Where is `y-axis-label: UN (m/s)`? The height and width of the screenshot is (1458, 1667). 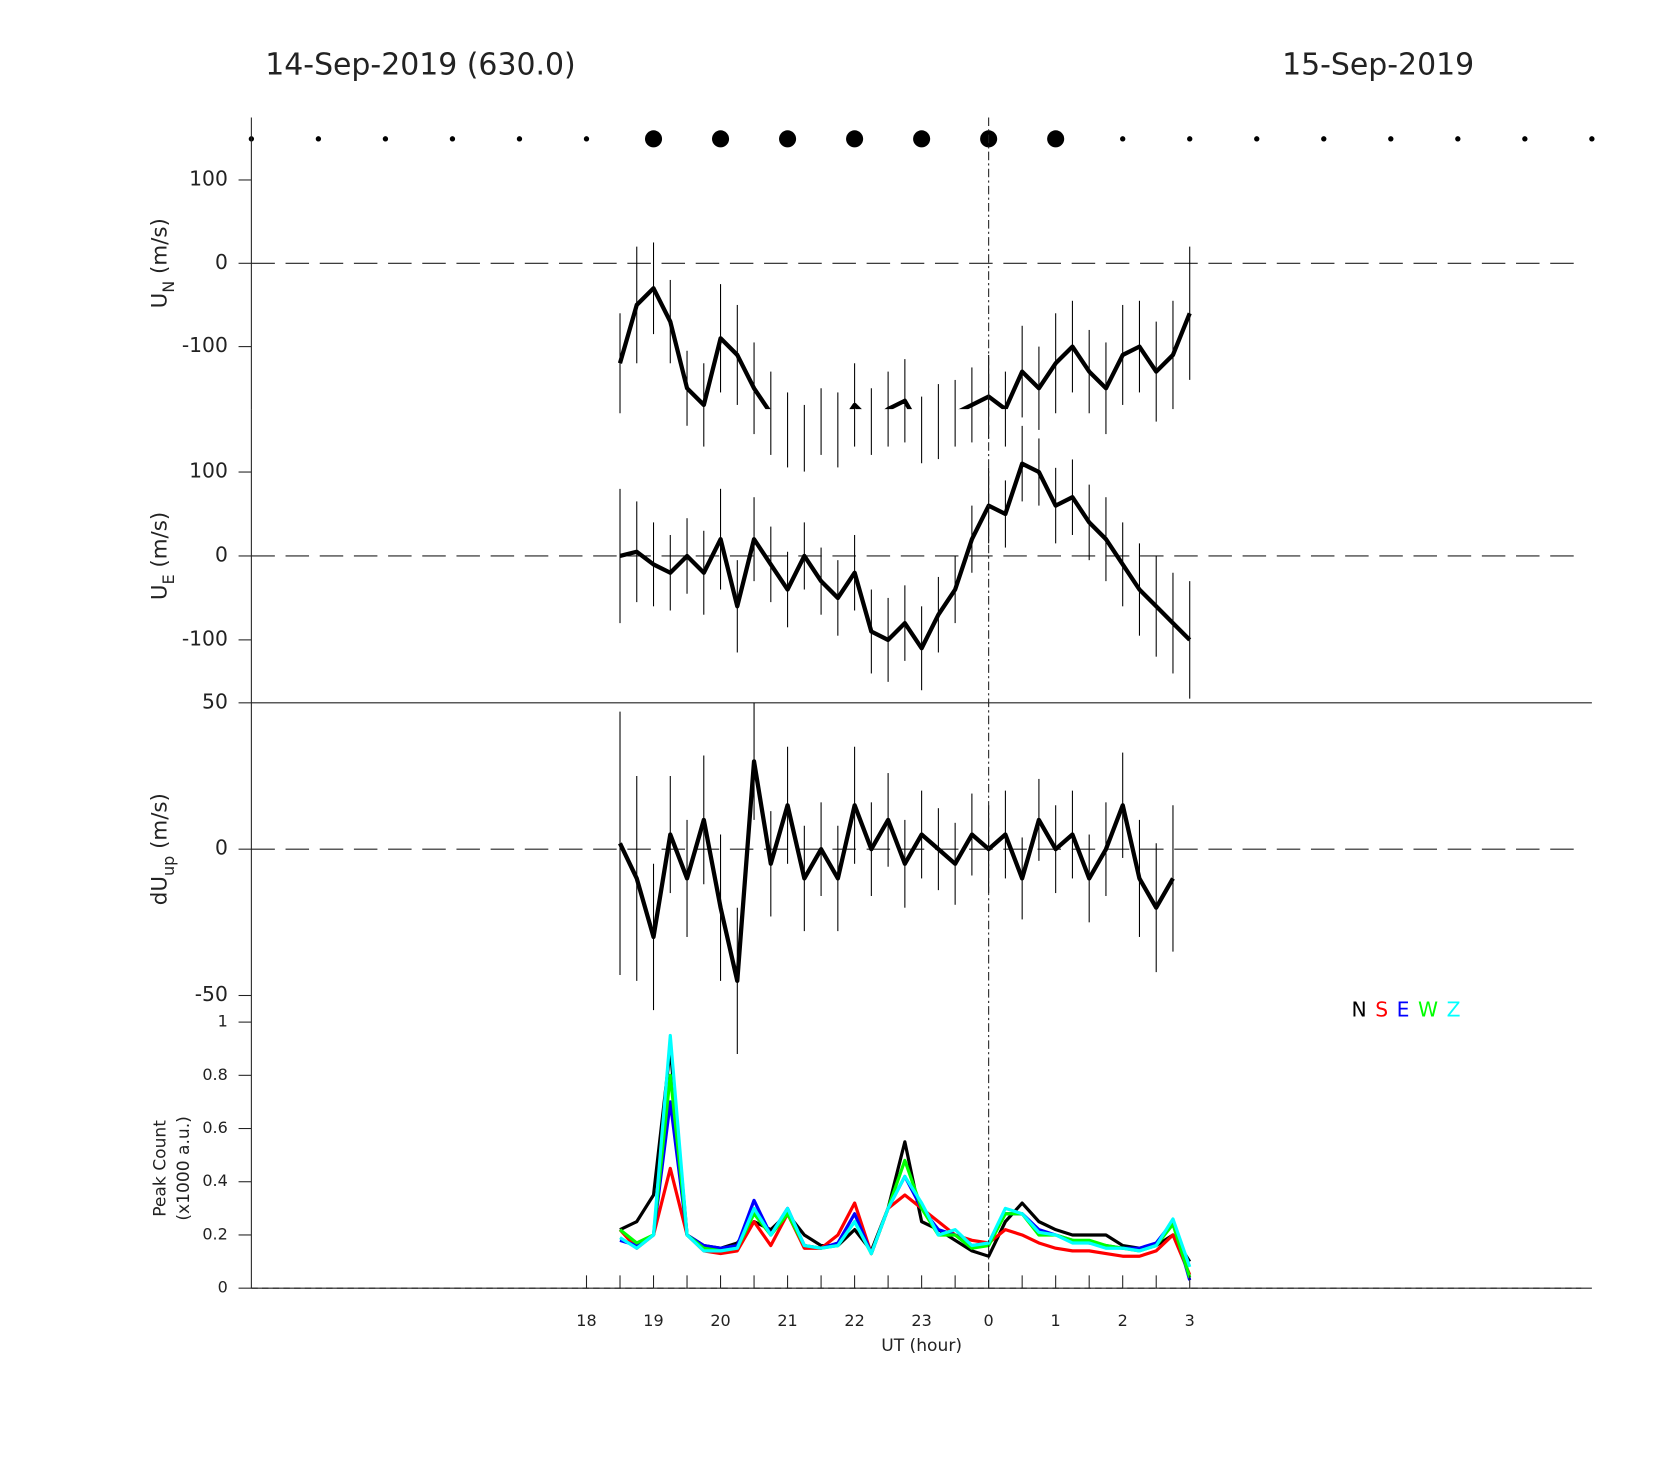 y-axis-label: UN (m/s) is located at coordinates (163, 263).